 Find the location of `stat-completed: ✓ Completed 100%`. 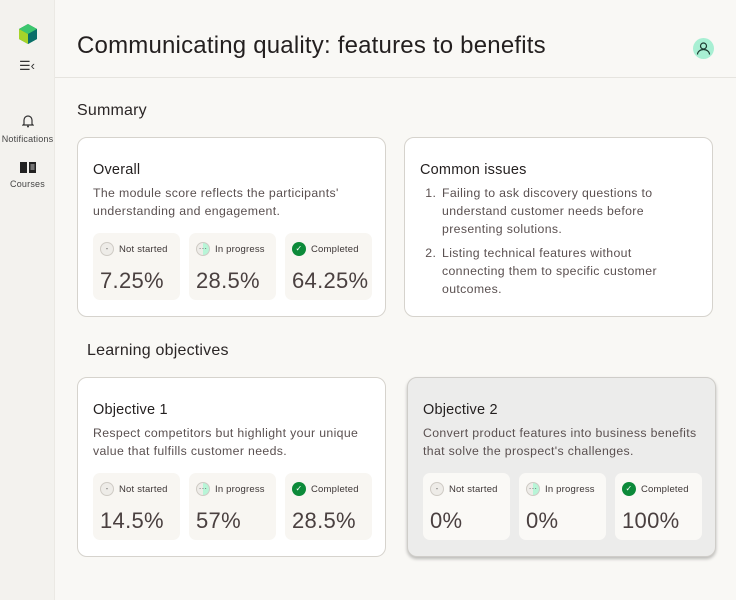

stat-completed: ✓ Completed 100% is located at coordinates (658, 506).